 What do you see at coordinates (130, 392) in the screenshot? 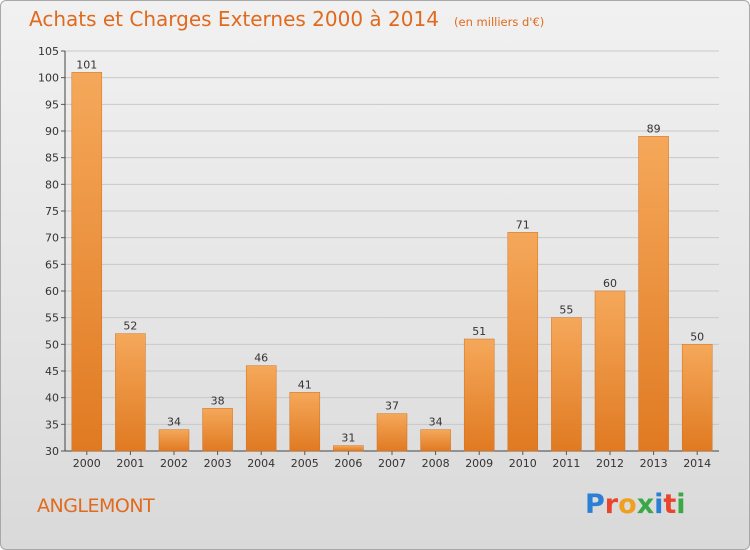
I see `bar-2001` at bounding box center [130, 392].